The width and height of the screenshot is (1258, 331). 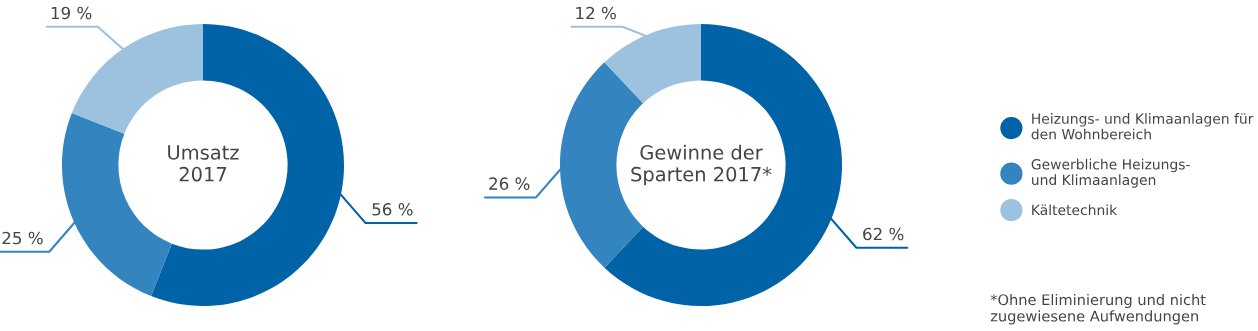 What do you see at coordinates (1075, 210) in the screenshot?
I see `legend-label: Kältetechnik` at bounding box center [1075, 210].